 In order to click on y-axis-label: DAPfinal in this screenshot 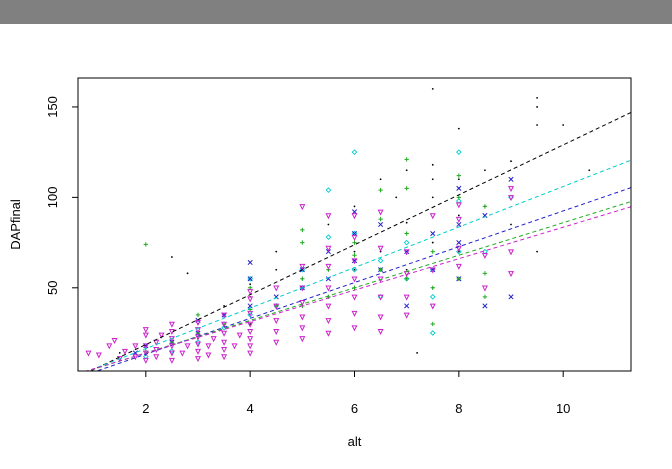, I will do `click(15, 224)`.